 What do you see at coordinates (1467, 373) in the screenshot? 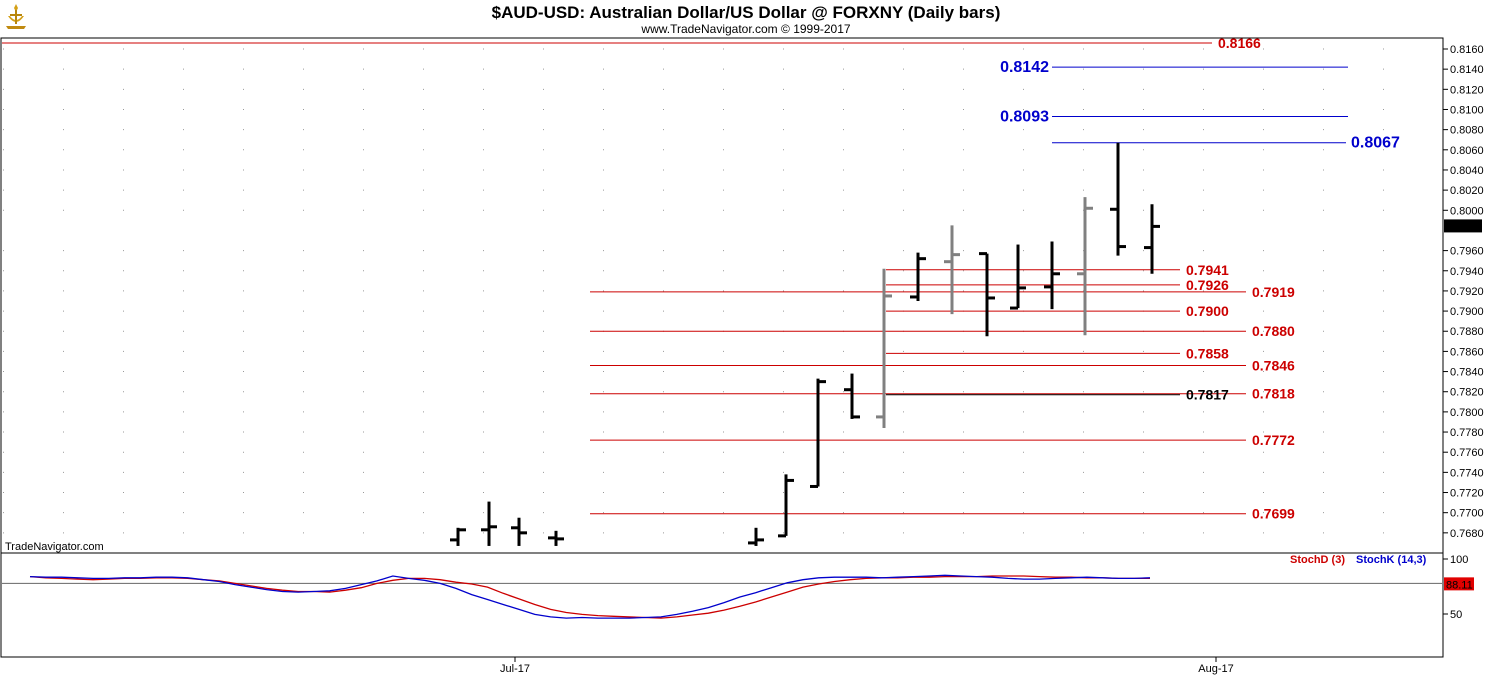
I see `y-tick-label: 0.7840` at bounding box center [1467, 373].